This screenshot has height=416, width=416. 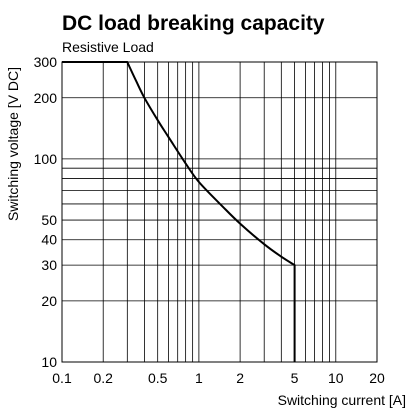 I want to click on y-tick-label: 30, so click(x=49, y=265).